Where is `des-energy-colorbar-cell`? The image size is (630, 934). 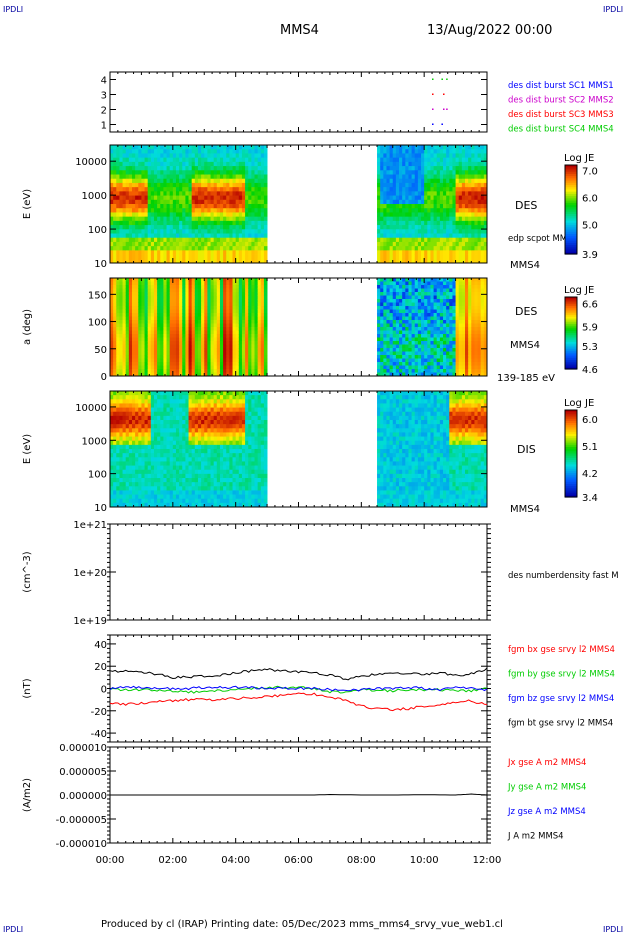
des-energy-colorbar-cell is located at coordinates (571, 204).